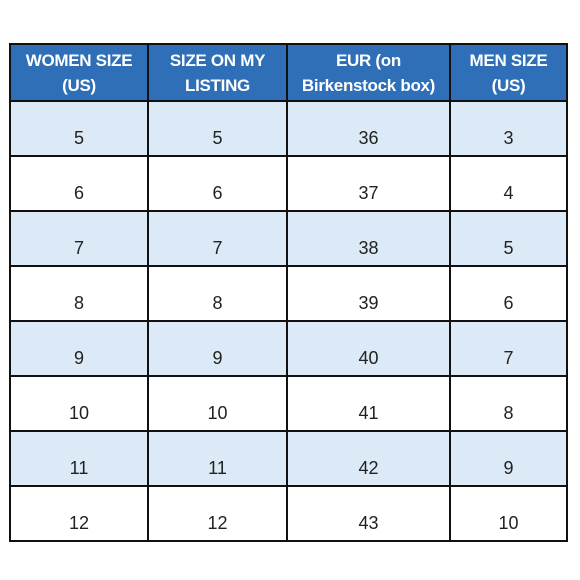 The width and height of the screenshot is (580, 580). What do you see at coordinates (368, 183) in the screenshot?
I see `cell-eur-size: 37` at bounding box center [368, 183].